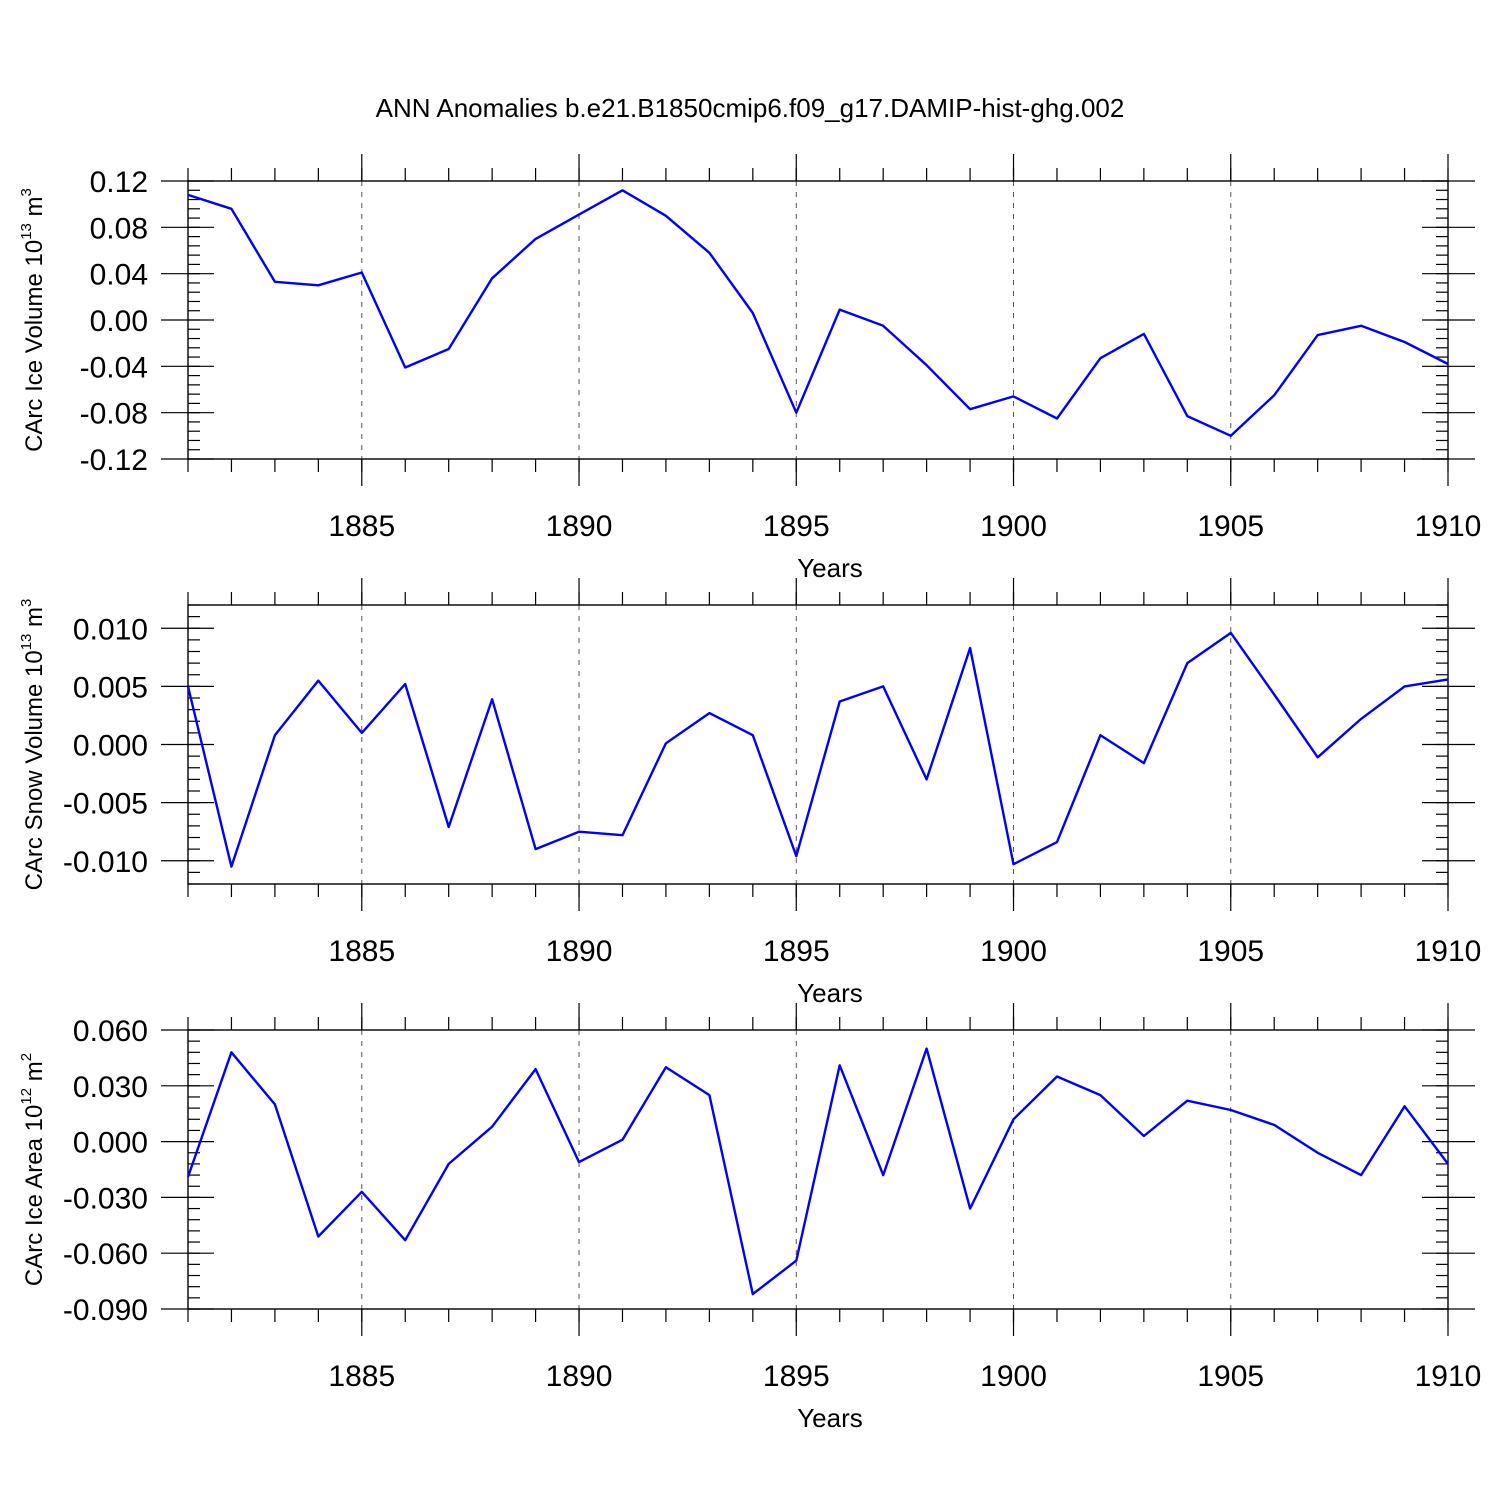 The width and height of the screenshot is (1500, 1500). I want to click on y-tick-label: -0.12, so click(114, 460).